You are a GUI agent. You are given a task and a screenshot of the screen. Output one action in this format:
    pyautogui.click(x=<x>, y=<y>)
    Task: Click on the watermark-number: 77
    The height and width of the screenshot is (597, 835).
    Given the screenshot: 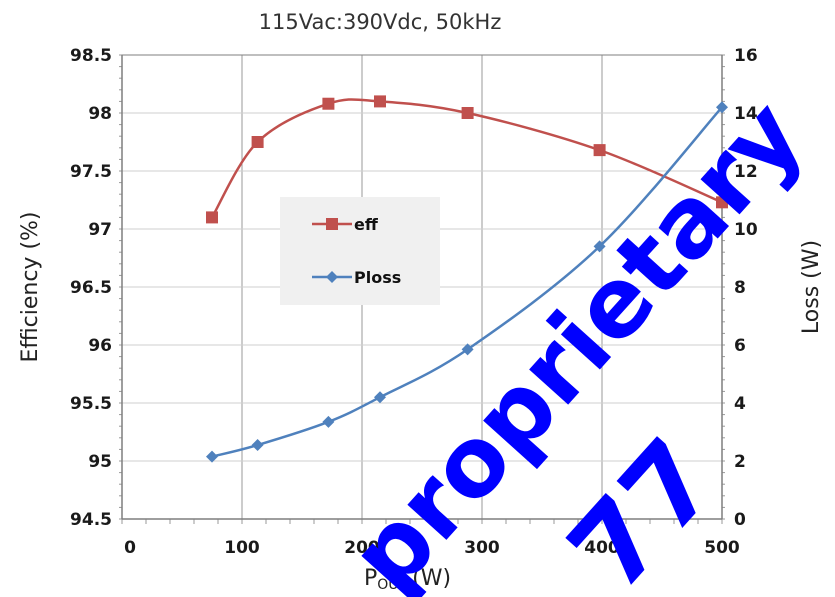 What is the action you would take?
    pyautogui.click(x=643, y=506)
    